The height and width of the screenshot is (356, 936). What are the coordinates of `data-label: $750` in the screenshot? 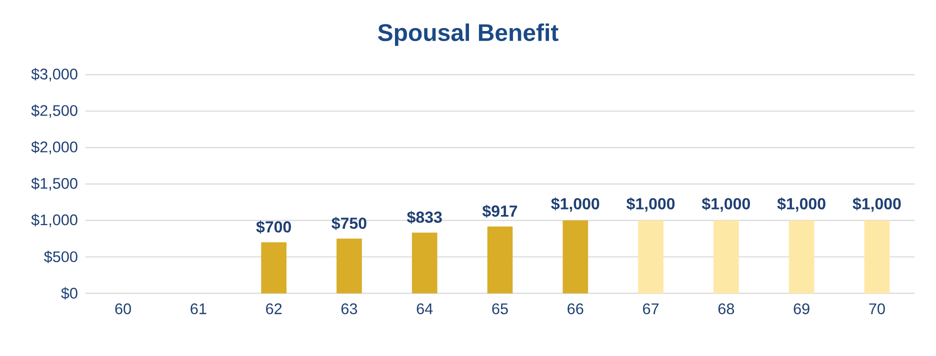 It's located at (349, 223).